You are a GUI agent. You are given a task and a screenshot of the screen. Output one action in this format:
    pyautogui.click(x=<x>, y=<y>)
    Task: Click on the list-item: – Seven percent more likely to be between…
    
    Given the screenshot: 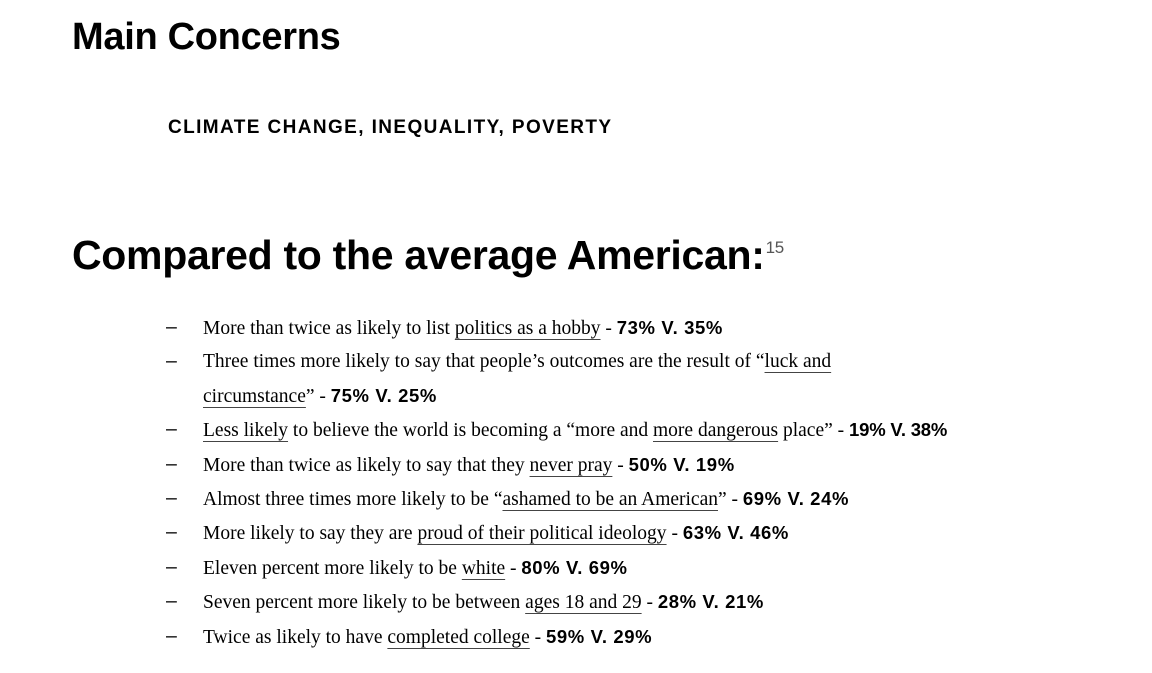 What is the action you would take?
    pyautogui.click(x=646, y=602)
    